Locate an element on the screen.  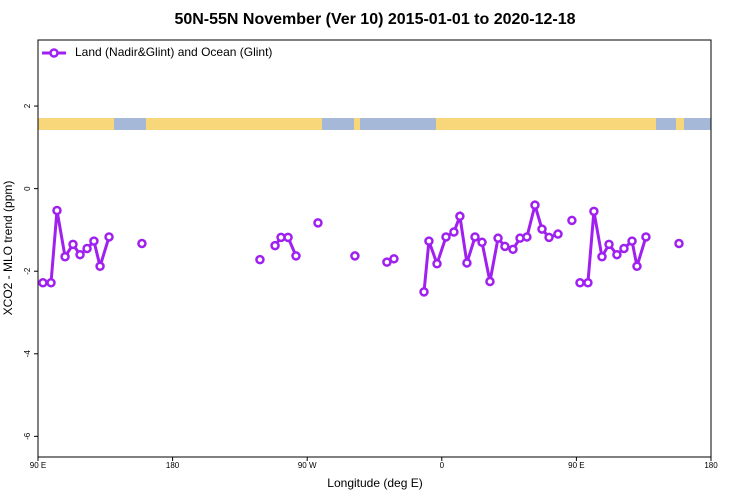
x-axis-label: Longitude (deg E) is located at coordinates (374, 483).